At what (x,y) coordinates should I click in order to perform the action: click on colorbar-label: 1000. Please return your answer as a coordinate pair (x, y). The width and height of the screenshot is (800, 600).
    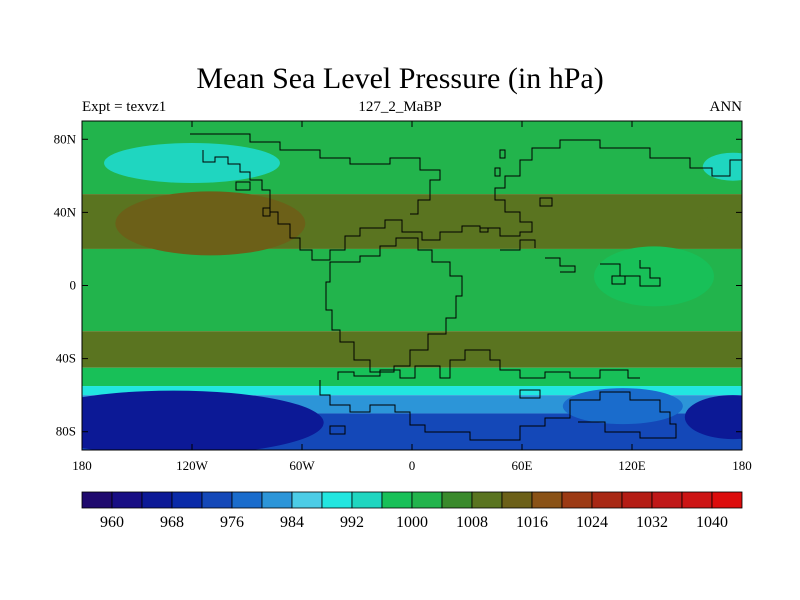
    Looking at the image, I should click on (412, 522).